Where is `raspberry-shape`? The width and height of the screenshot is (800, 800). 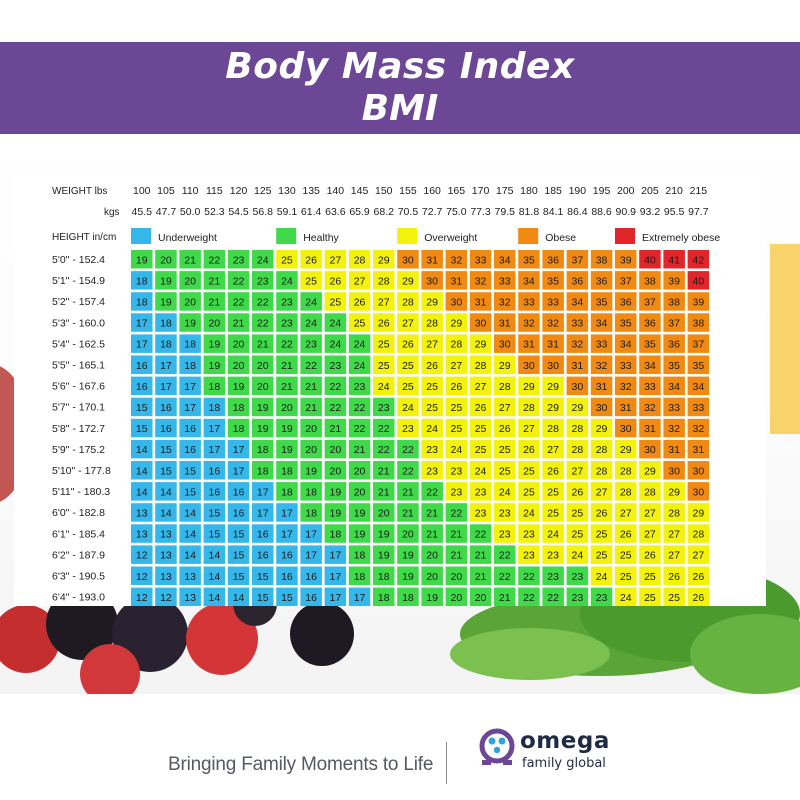
raspberry-shape is located at coordinates (110, 669).